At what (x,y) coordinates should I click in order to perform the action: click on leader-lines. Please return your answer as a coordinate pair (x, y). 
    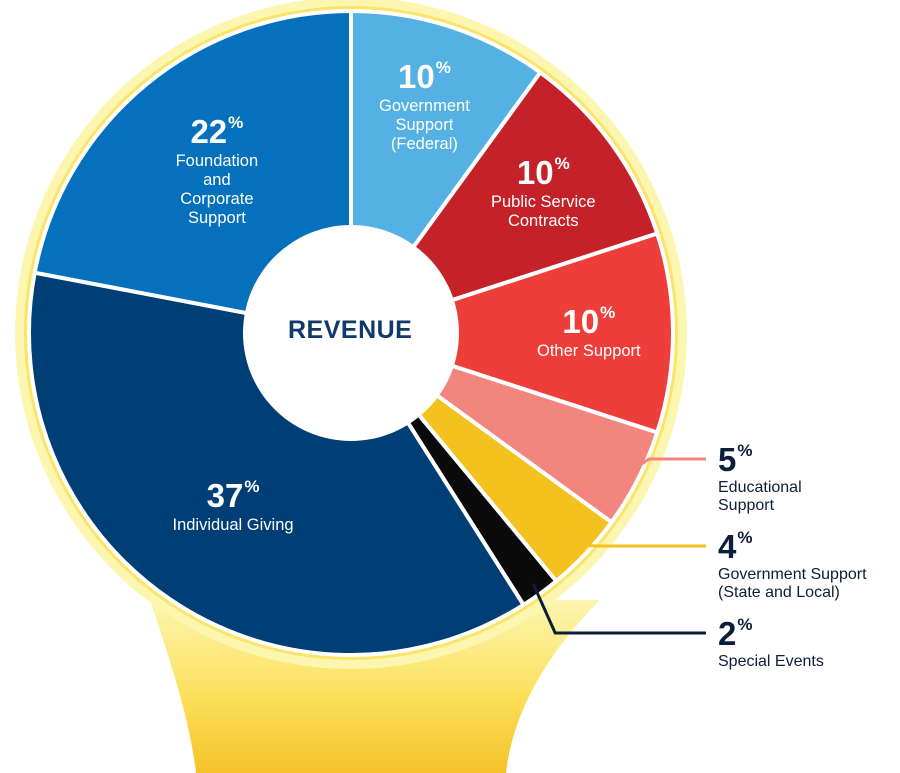
    Looking at the image, I should click on (618, 546).